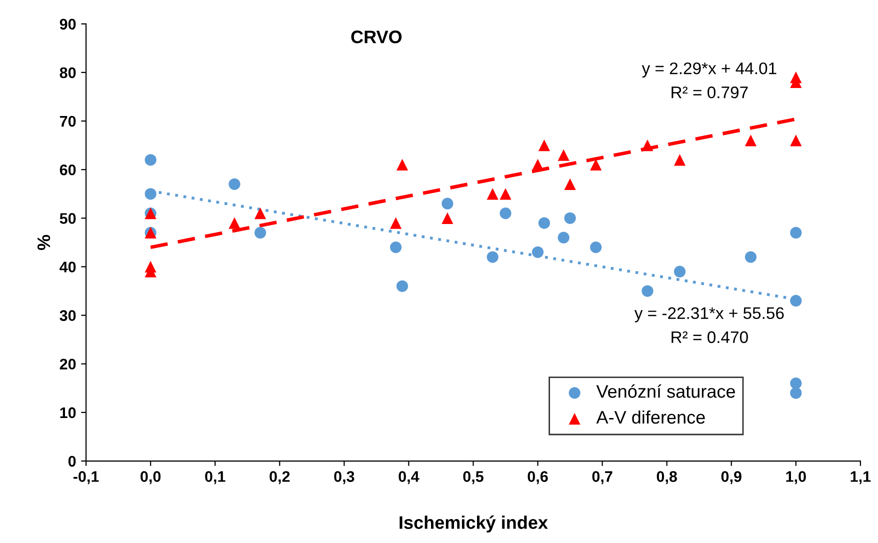 The image size is (878, 543). Describe the element at coordinates (538, 477) in the screenshot. I see `x-tick-label: 0,6` at that location.